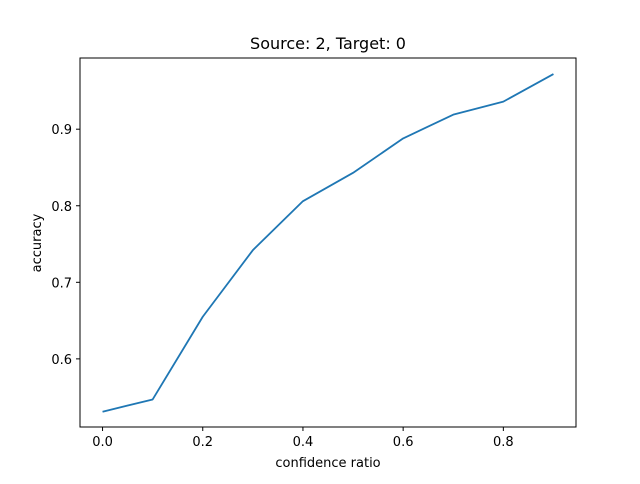 Image resolution: width=640 pixels, height=484 pixels. Describe the element at coordinates (202, 442) in the screenshot. I see `x-tick-label: 0.2` at that location.